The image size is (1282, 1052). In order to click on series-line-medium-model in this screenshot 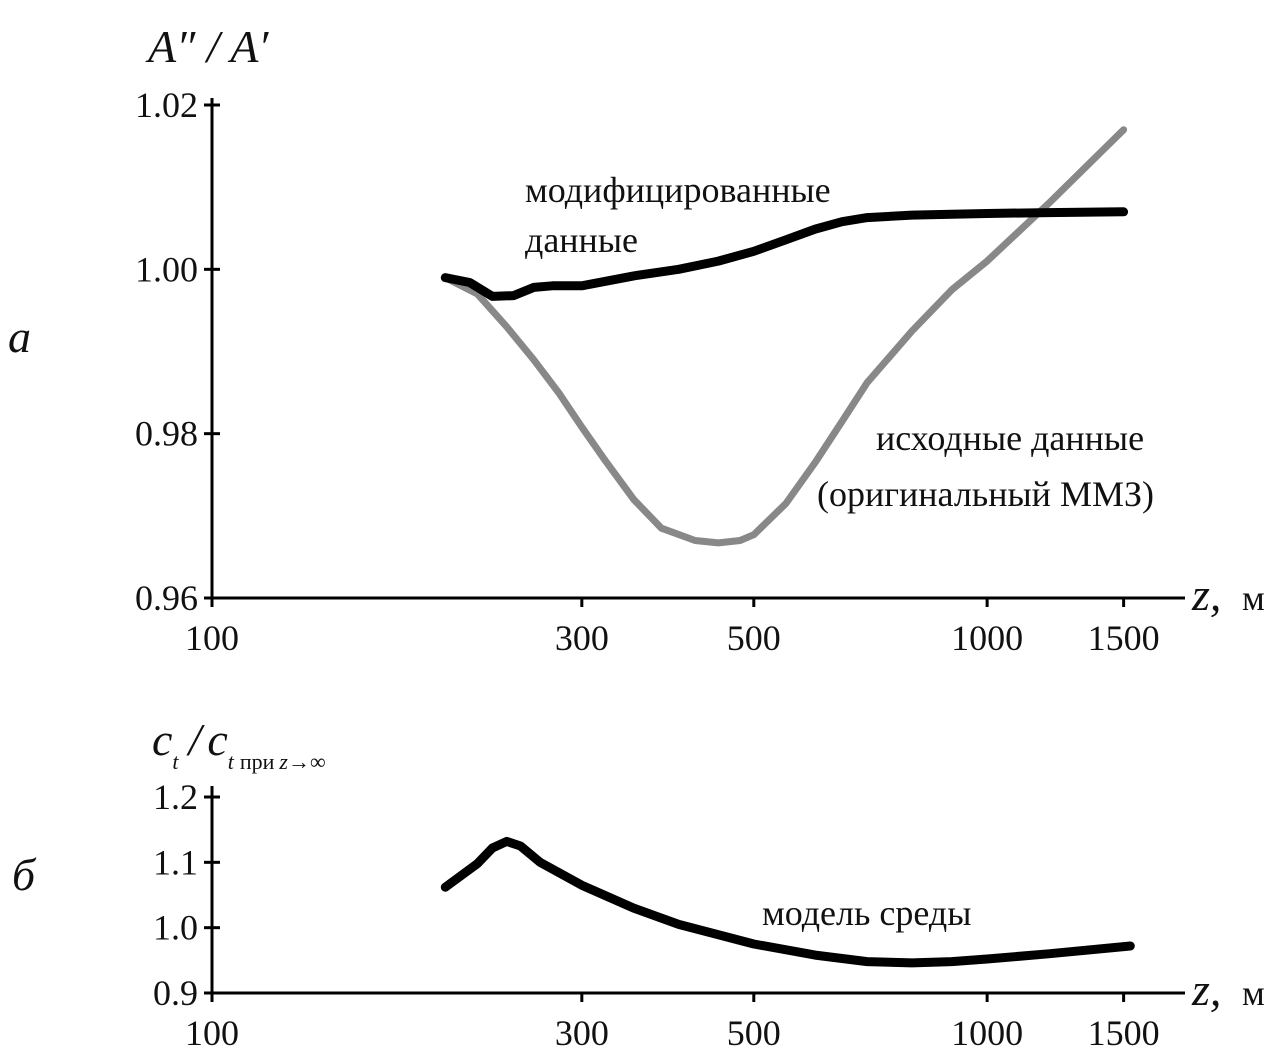, I will do `click(787, 902)`.